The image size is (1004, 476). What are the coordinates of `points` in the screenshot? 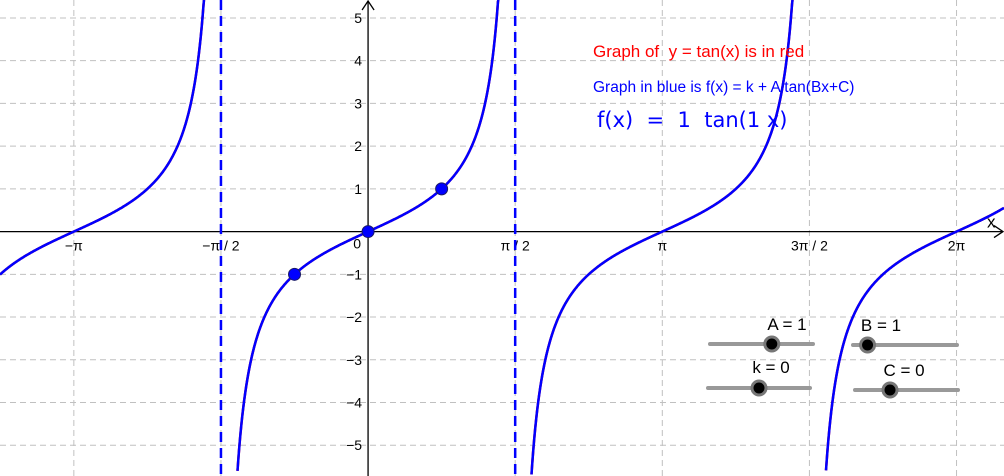 It's located at (368, 231).